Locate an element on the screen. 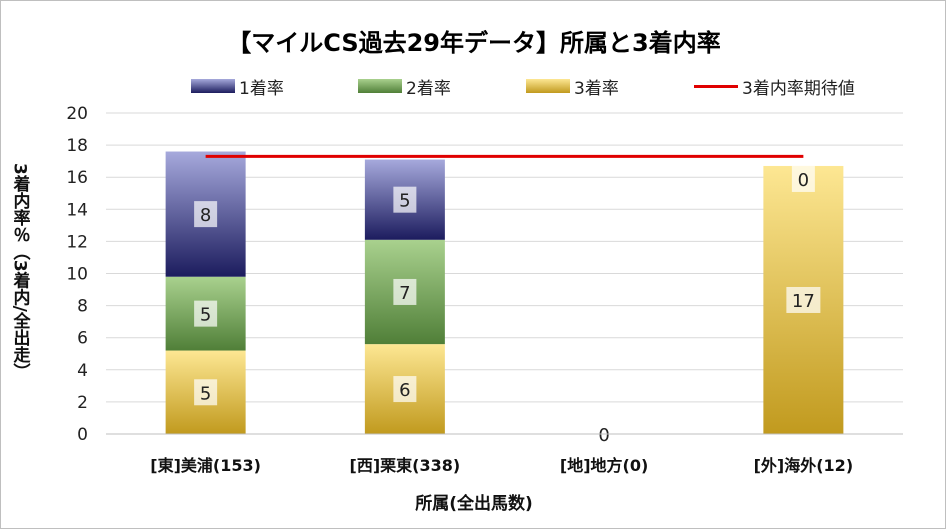 Image resolution: width=946 pixels, height=530 pixels. legend-swatch-3rd is located at coordinates (548, 86).